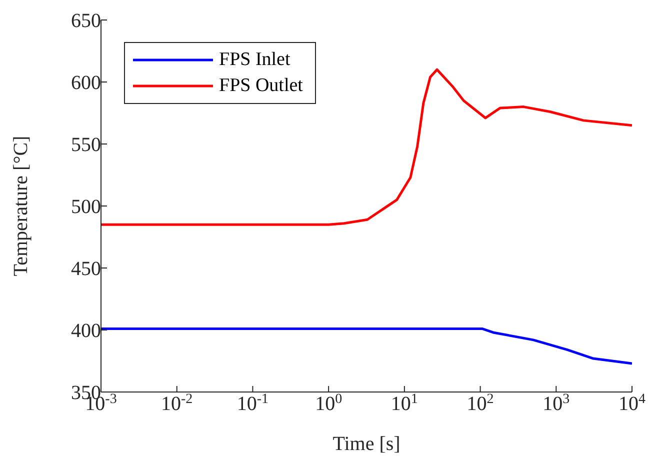 This screenshot has width=666, height=476. I want to click on y-tick-label: 500, so click(86, 207).